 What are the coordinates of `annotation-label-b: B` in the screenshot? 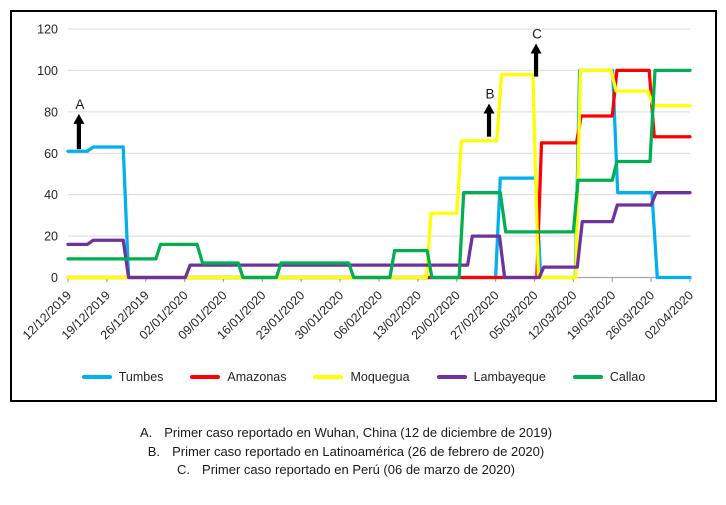 It's located at (490, 94).